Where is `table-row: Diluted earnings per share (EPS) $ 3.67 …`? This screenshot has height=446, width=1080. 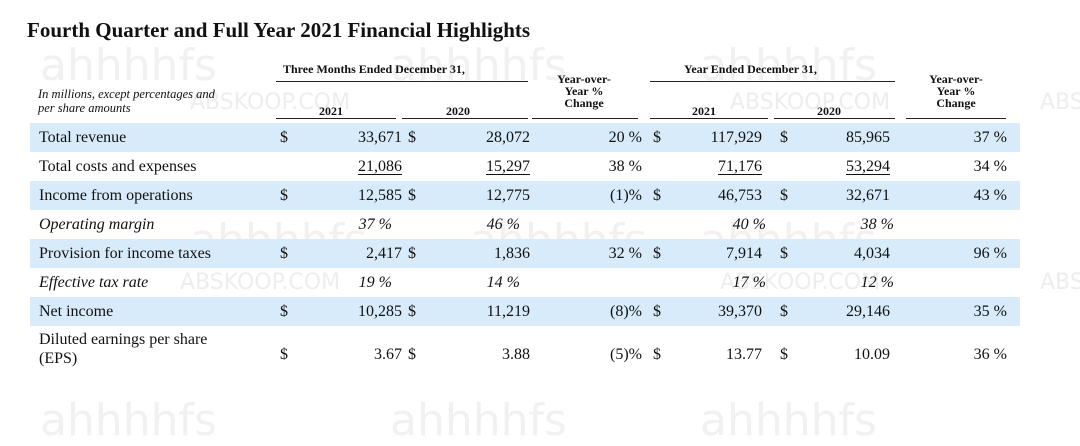
table-row: Diluted earnings per share (EPS) $ 3.67 … is located at coordinates (525, 349).